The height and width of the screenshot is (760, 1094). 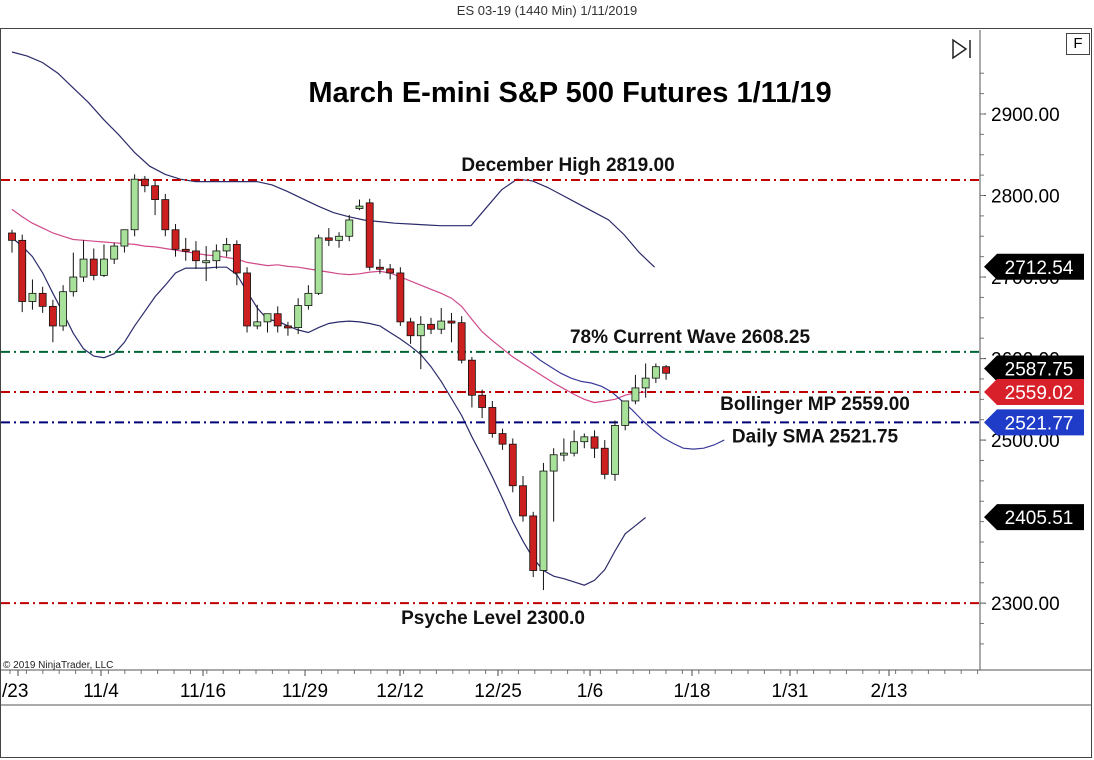 What do you see at coordinates (1025, 441) in the screenshot?
I see `y-tick-label: 2500.00` at bounding box center [1025, 441].